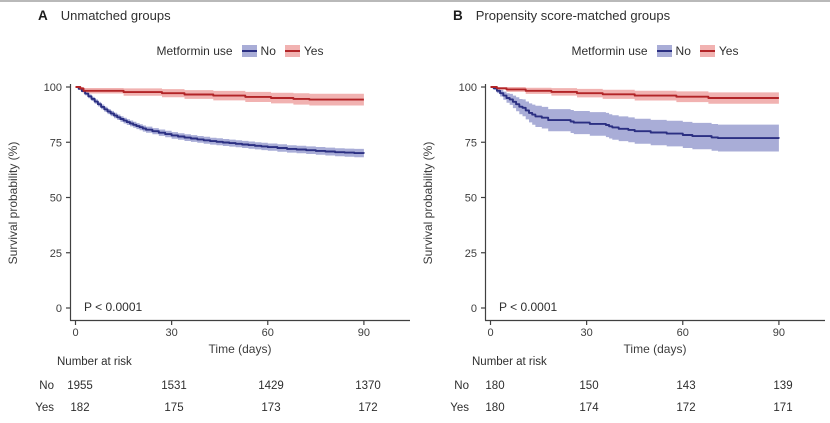  I want to click on risk-row-yes: Yes 180 174 172 171, so click(622, 409).